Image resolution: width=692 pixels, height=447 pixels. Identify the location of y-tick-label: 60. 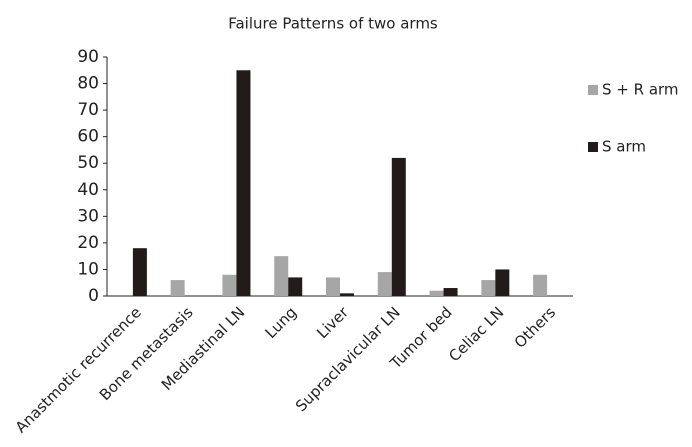
(88, 137).